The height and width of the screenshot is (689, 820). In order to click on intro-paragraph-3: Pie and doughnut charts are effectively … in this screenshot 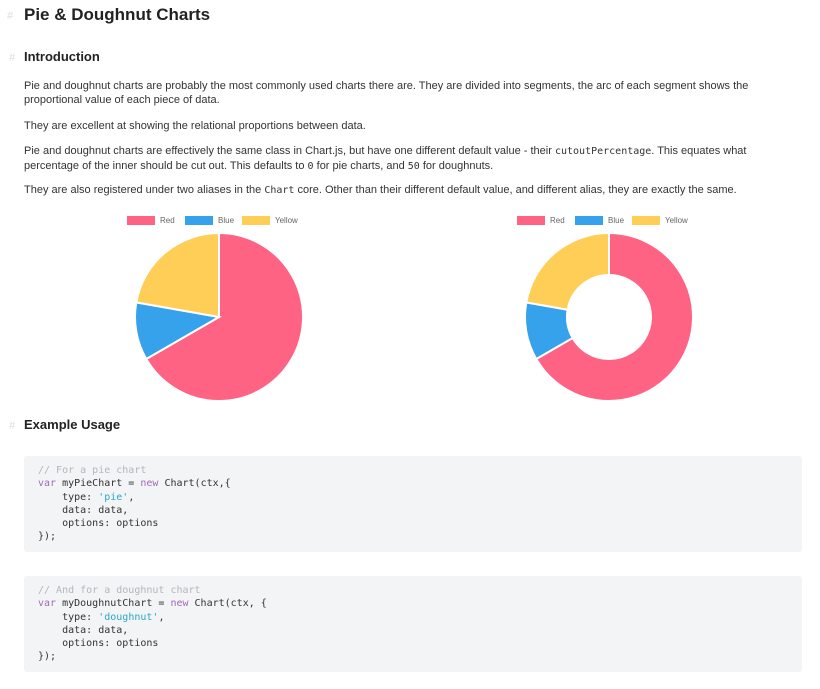, I will do `click(404, 159)`.